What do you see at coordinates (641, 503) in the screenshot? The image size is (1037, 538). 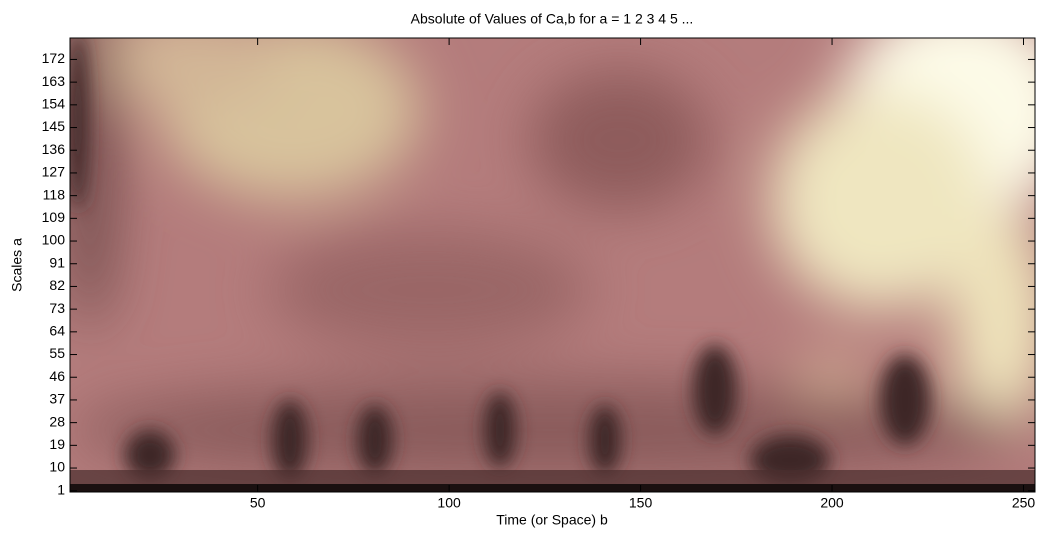 I see `x-tick-label: 150` at bounding box center [641, 503].